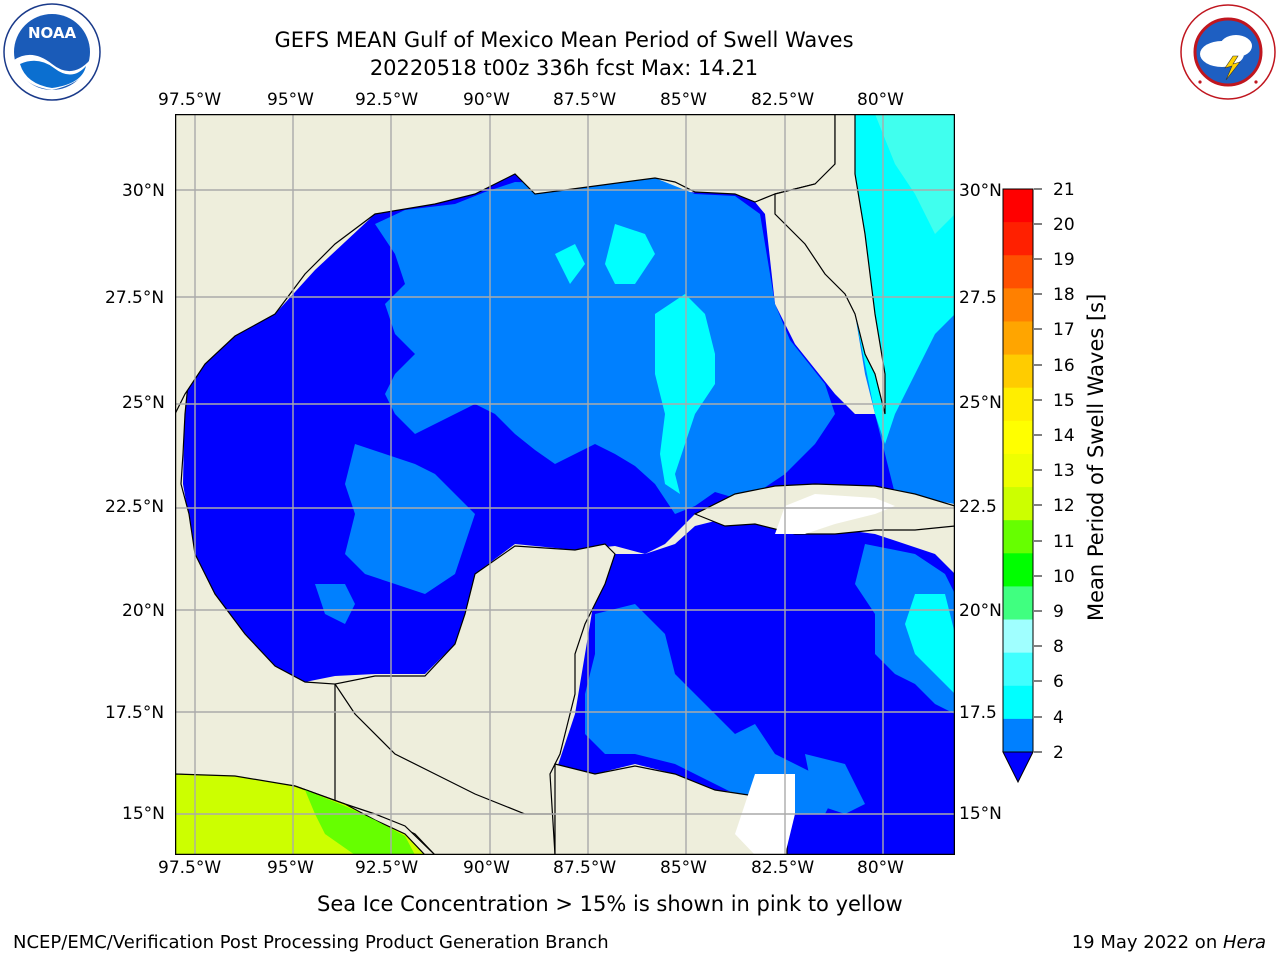  What do you see at coordinates (783, 868) in the screenshot?
I see `lon-label-bottom-82-5: 82.5°W` at bounding box center [783, 868].